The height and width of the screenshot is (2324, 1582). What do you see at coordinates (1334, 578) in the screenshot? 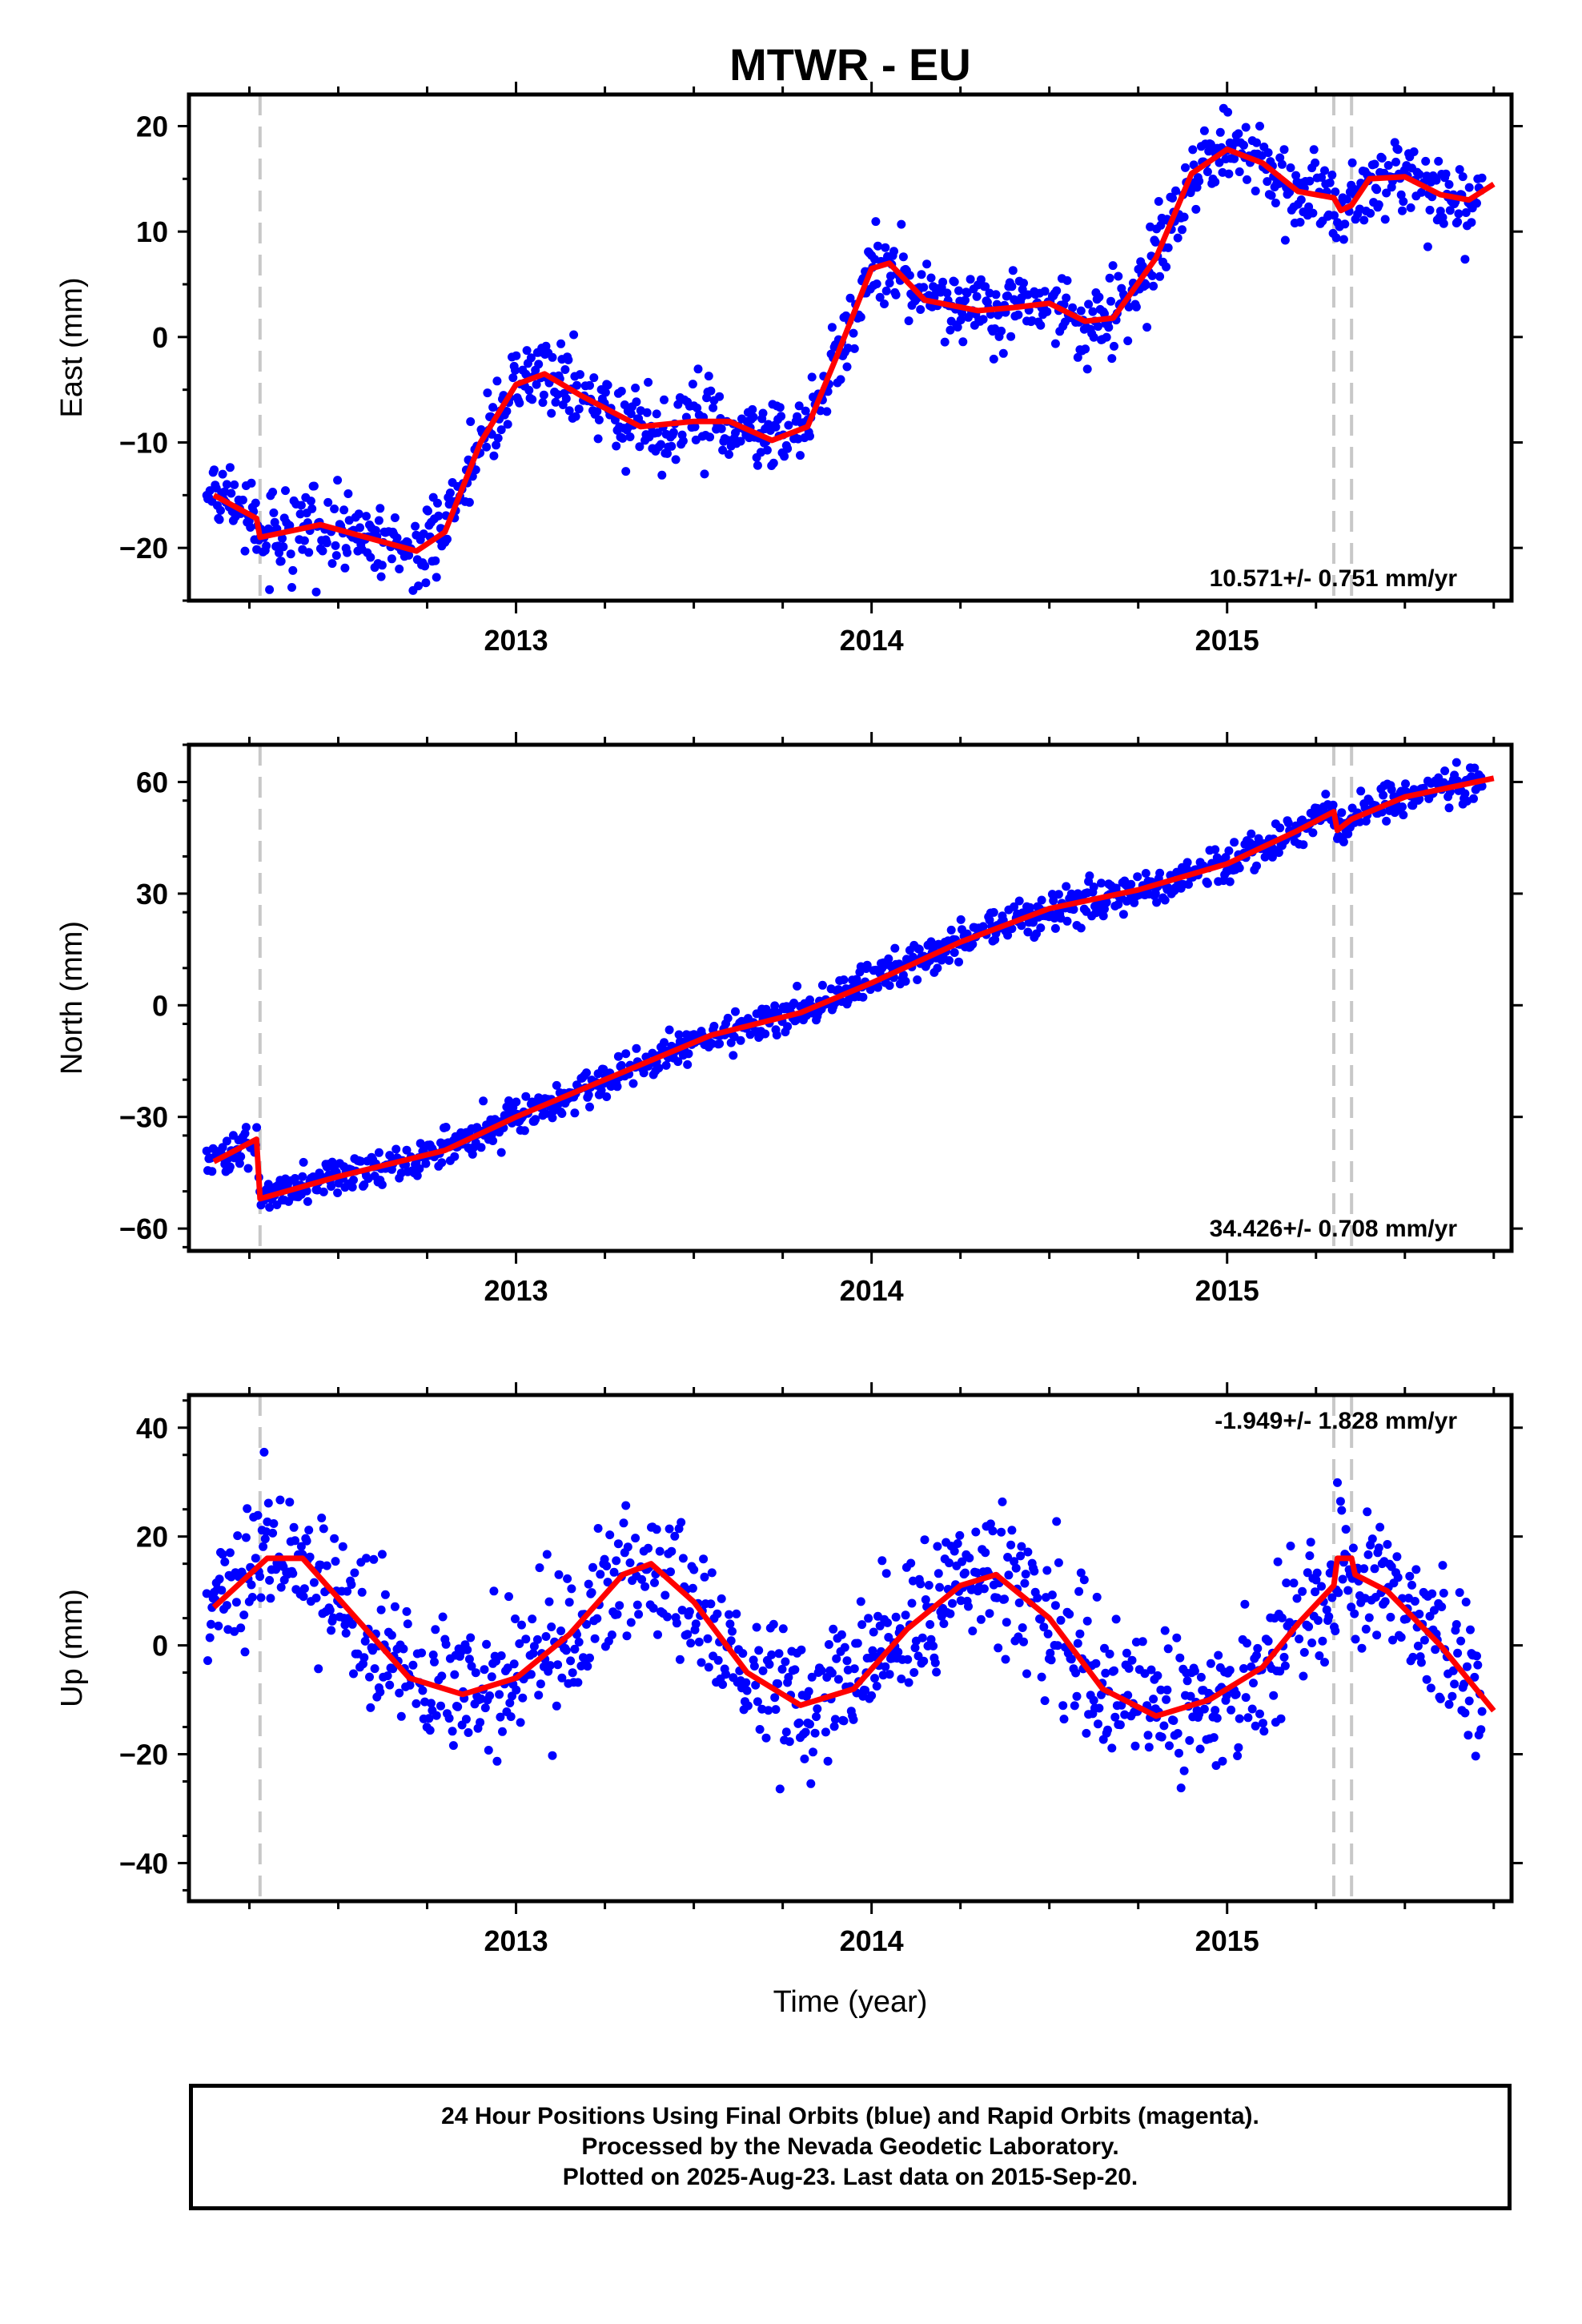
I see `east-rate-label: 10.571+/- 0.751 mm/yr` at bounding box center [1334, 578].